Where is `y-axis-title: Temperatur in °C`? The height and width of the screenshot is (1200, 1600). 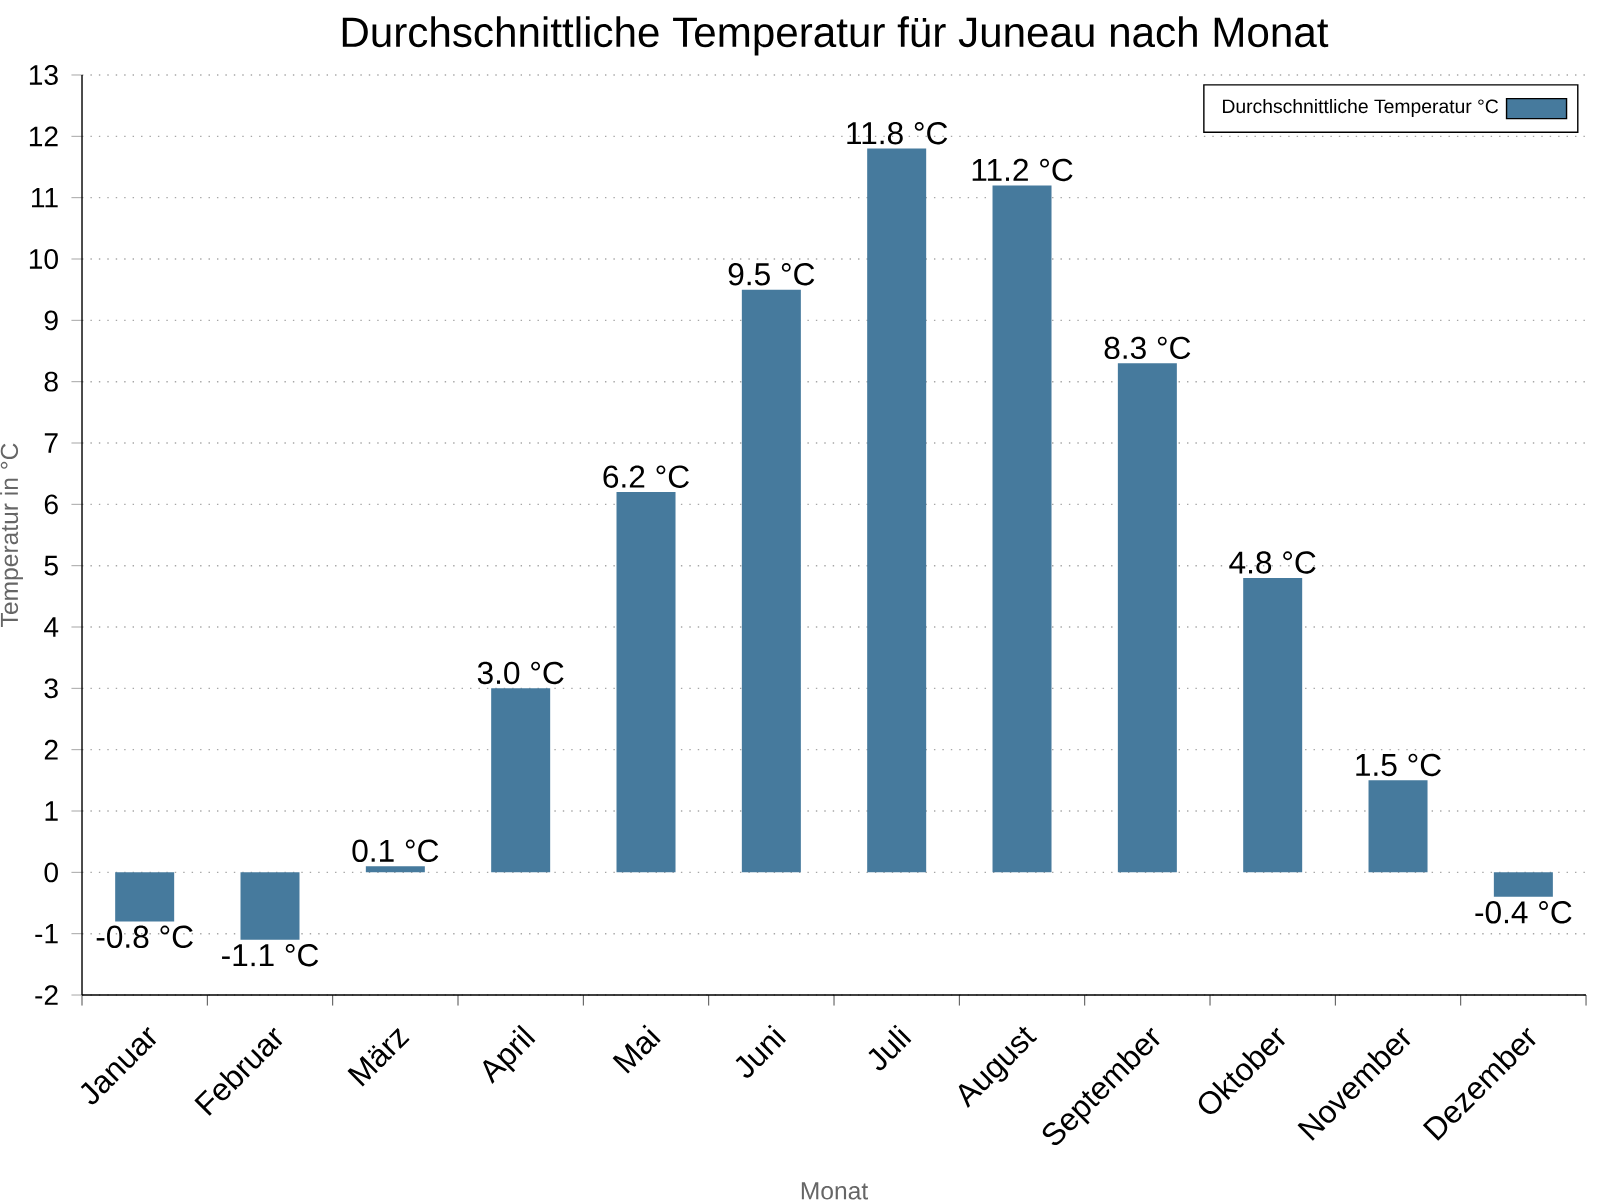 y-axis-title: Temperatur in °C is located at coordinates (11, 535).